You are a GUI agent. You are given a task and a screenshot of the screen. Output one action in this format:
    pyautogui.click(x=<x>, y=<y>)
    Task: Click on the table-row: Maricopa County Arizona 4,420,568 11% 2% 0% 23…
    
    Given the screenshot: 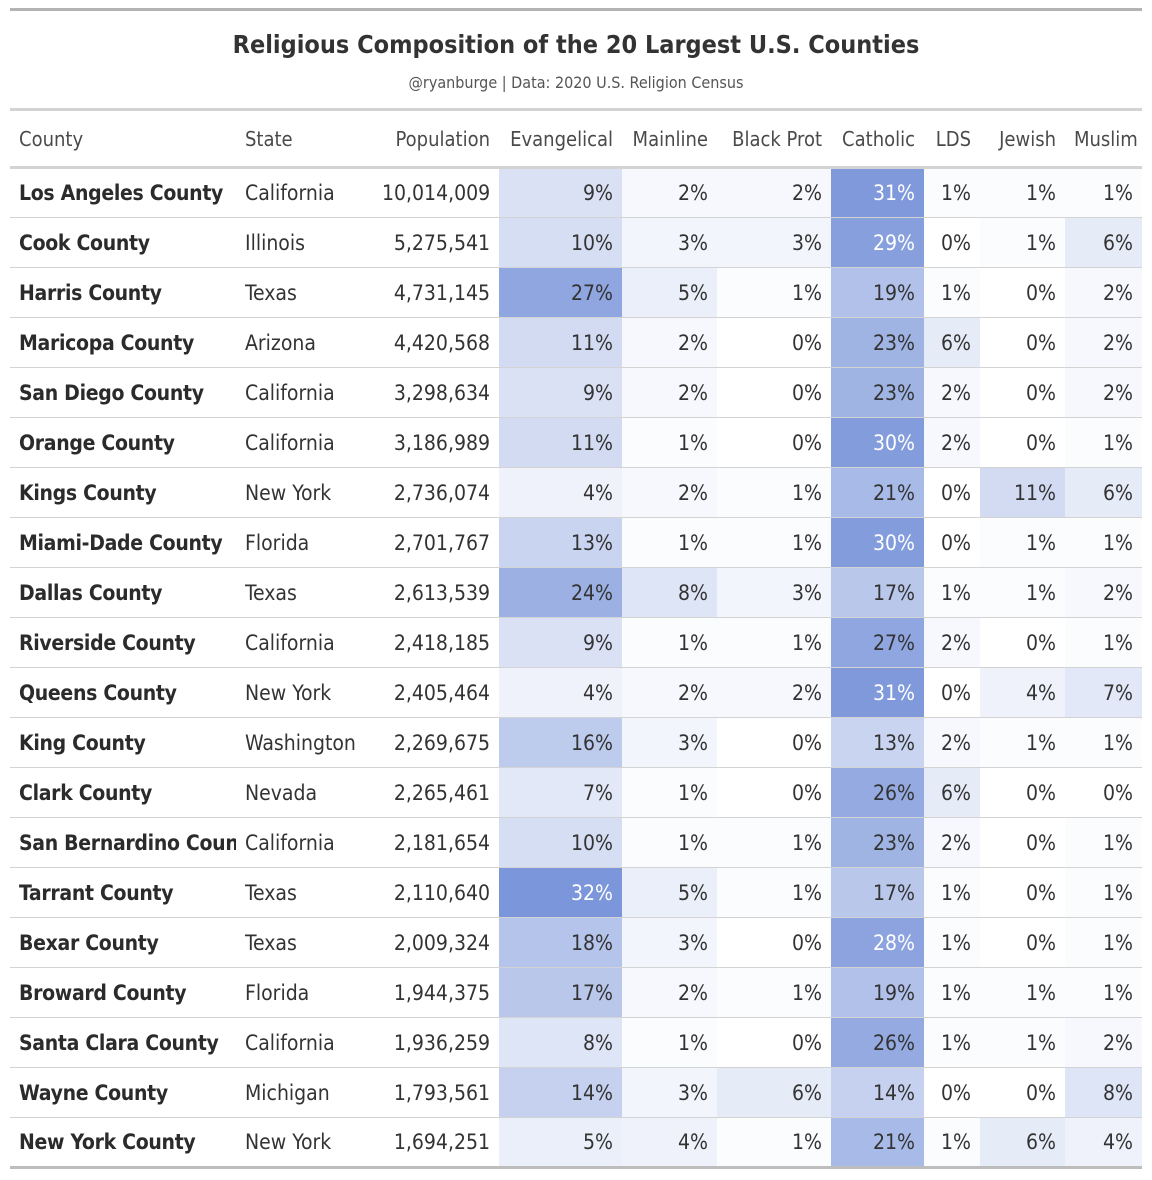 What is the action you would take?
    pyautogui.click(x=576, y=342)
    